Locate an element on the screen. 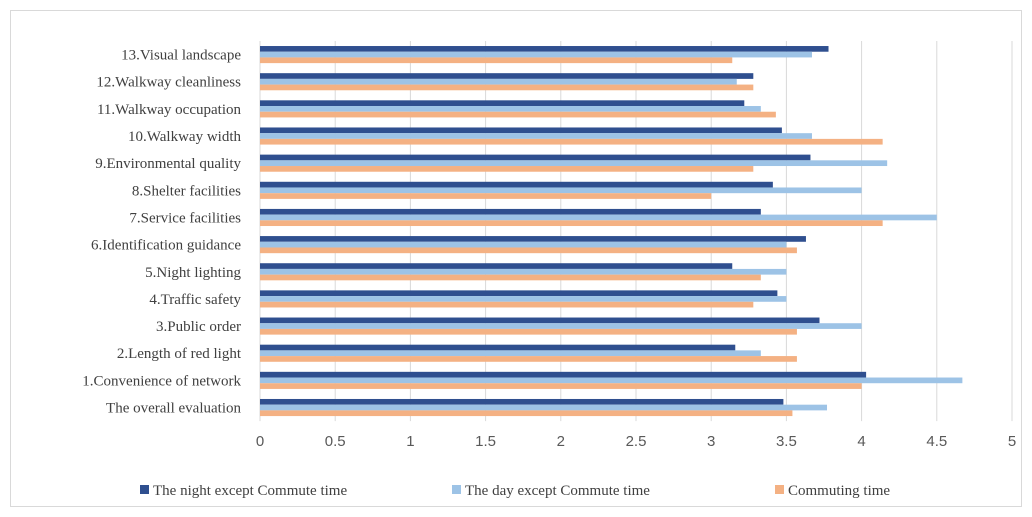  category-label: 4.Traffic safety is located at coordinates (195, 300).